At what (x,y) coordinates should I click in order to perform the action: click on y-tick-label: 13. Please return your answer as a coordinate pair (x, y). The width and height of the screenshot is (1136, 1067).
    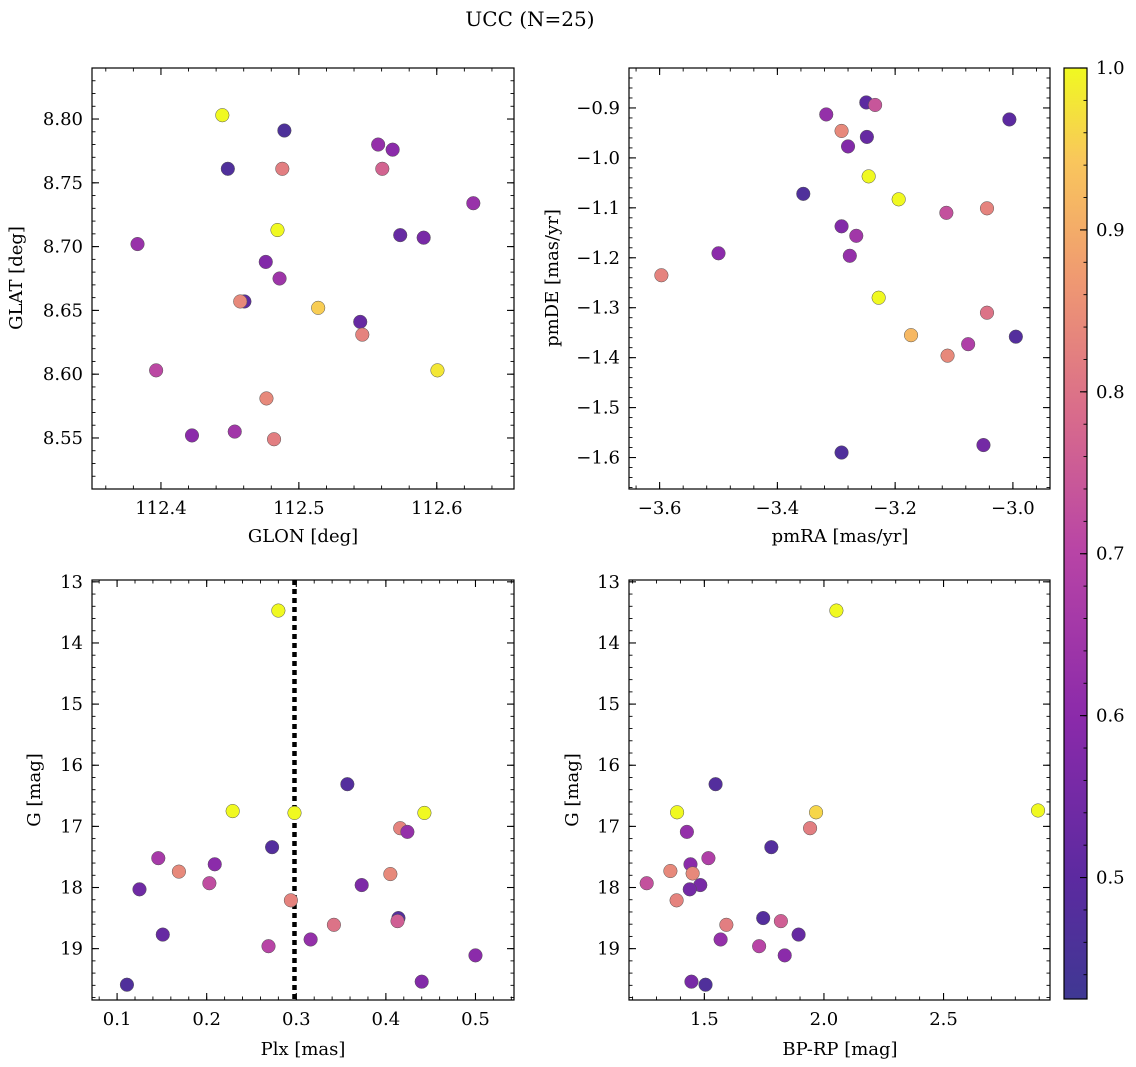
    Looking at the image, I should click on (608, 582).